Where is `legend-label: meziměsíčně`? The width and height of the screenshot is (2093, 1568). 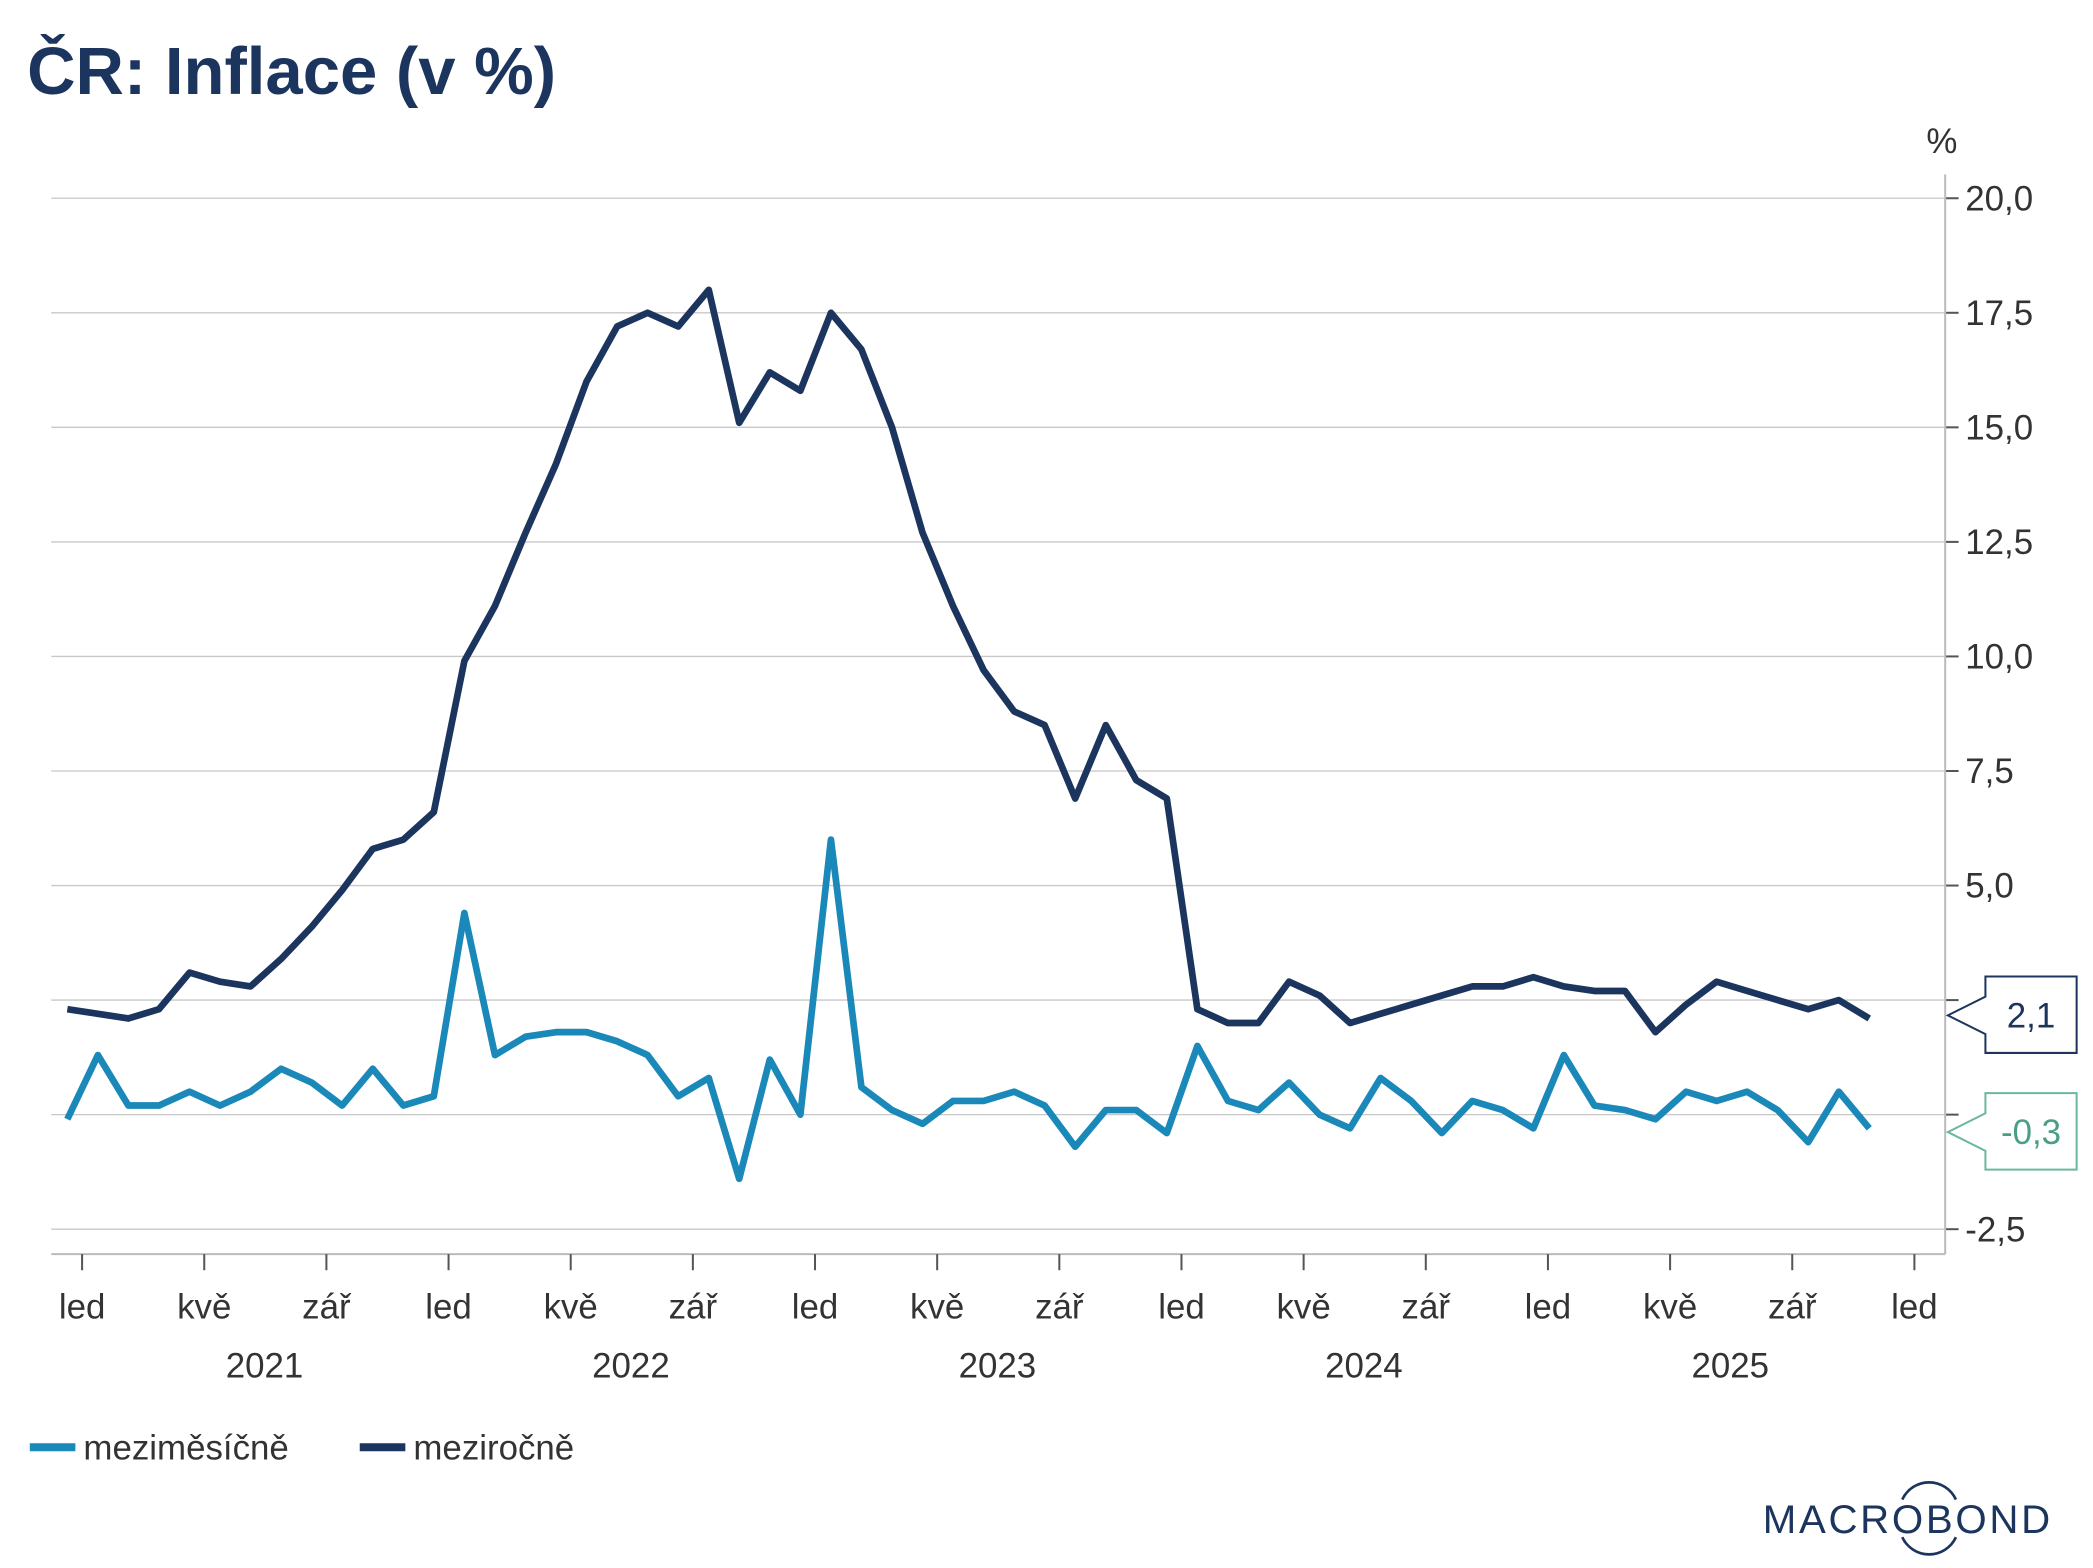 legend-label: meziměsíčně is located at coordinates (185, 1447).